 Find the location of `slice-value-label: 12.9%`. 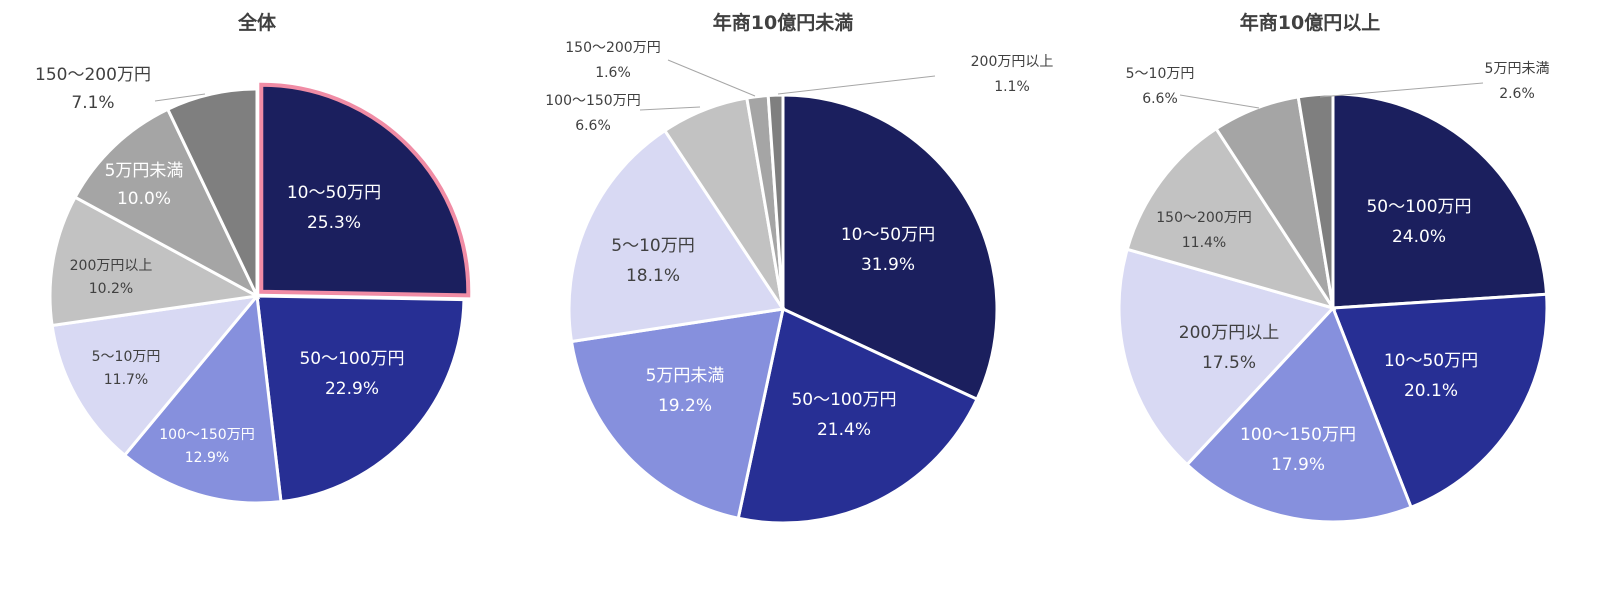

slice-value-label: 12.9% is located at coordinates (207, 458).